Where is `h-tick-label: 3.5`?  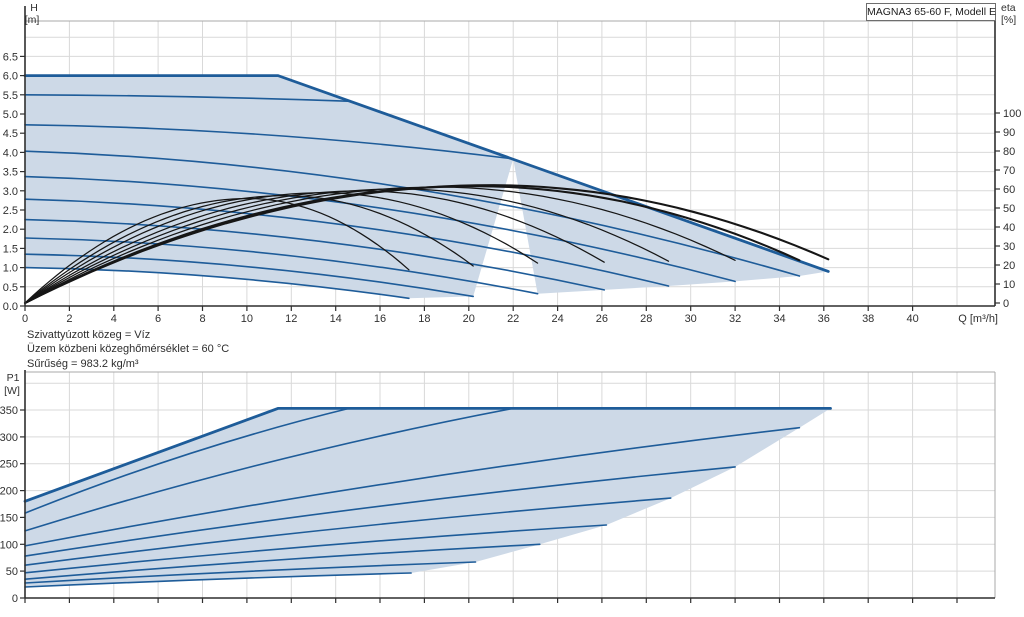 h-tick-label: 3.5 is located at coordinates (10, 173).